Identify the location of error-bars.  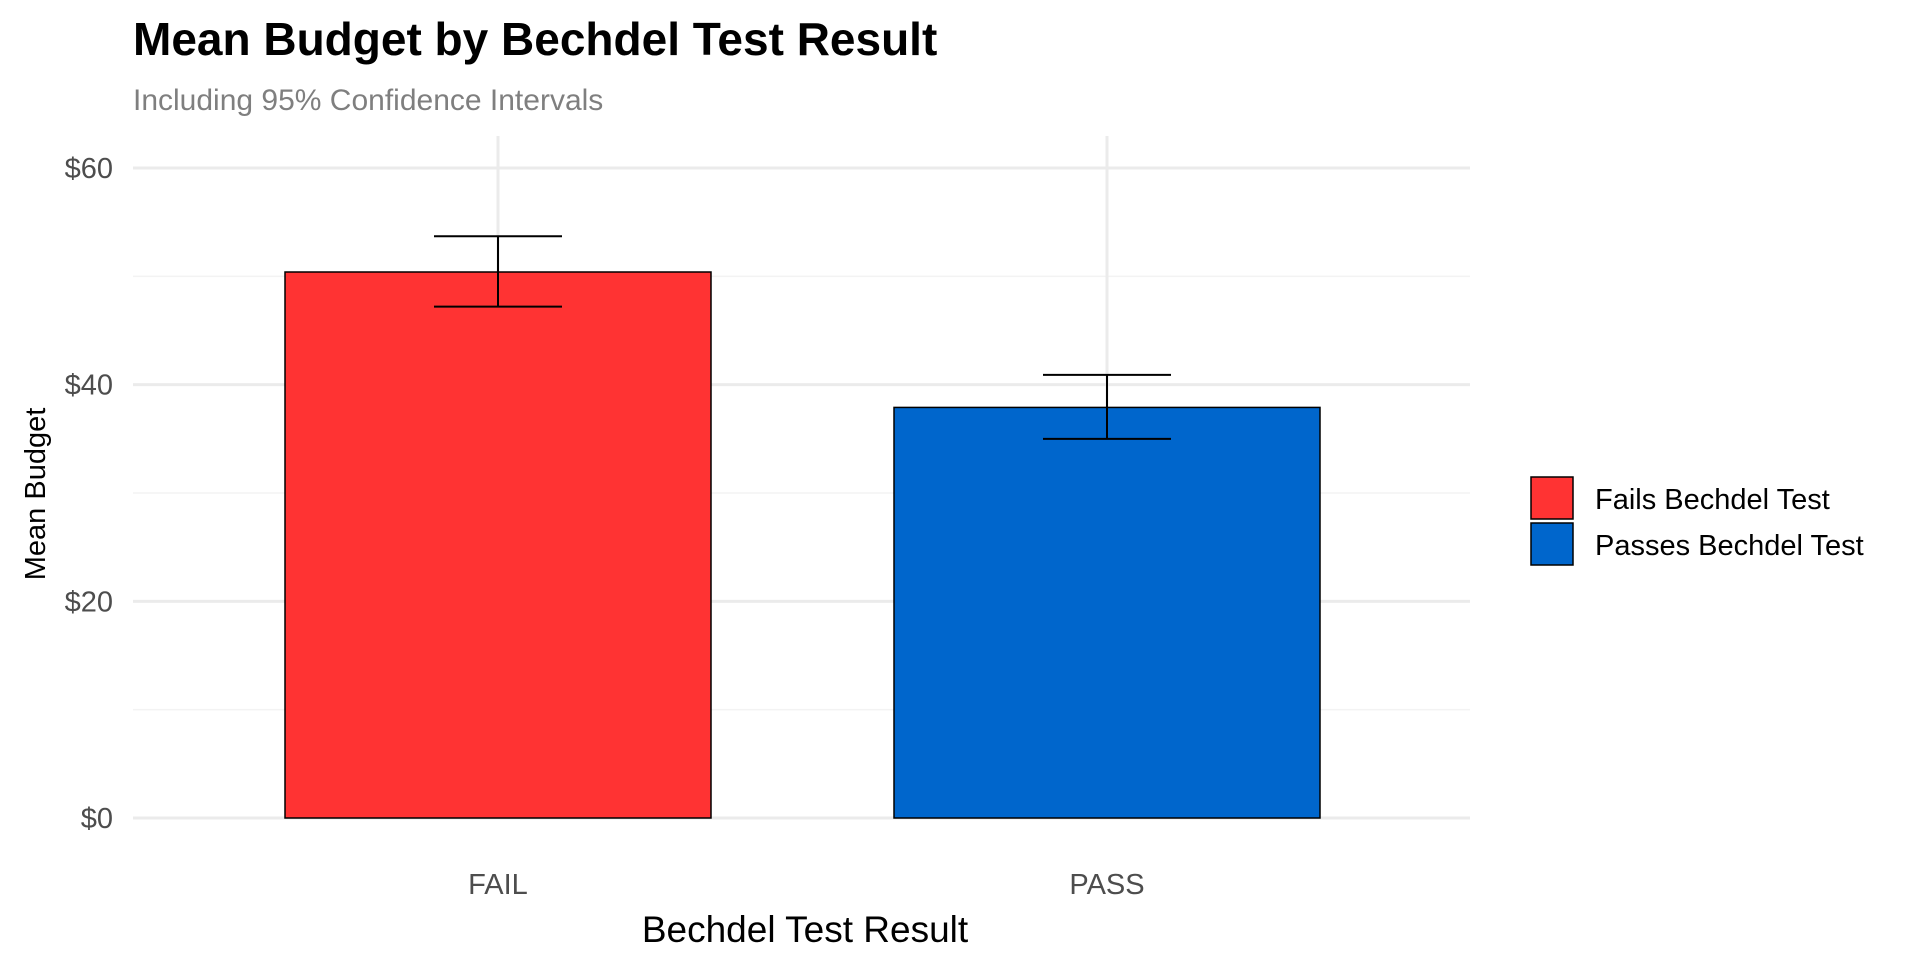
(802, 337).